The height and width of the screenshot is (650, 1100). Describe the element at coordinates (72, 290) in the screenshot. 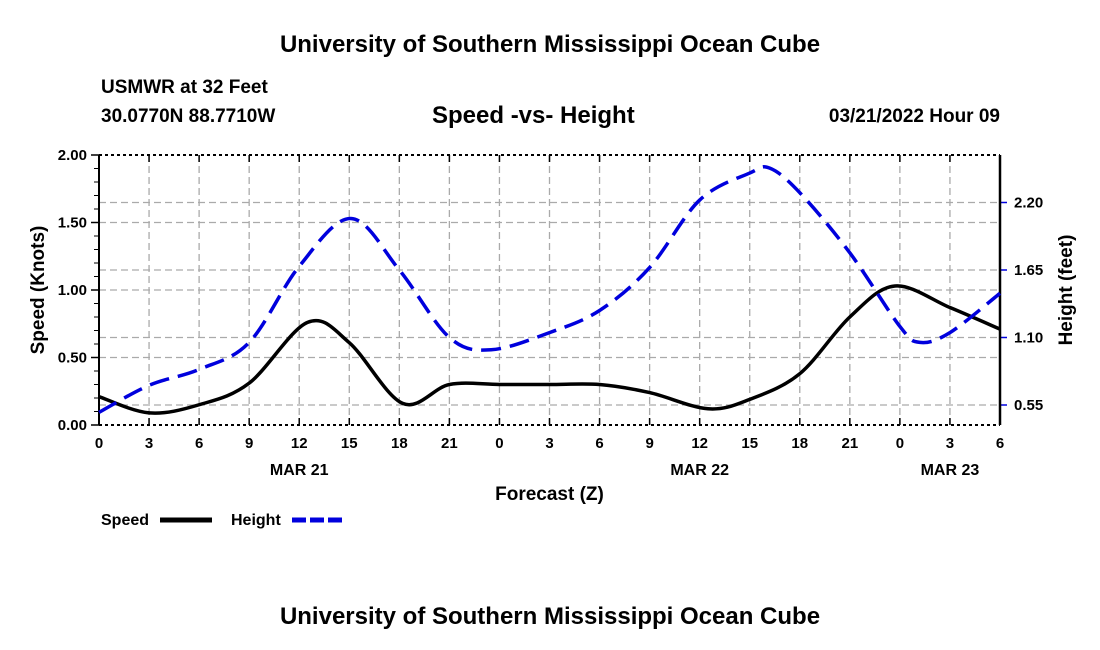

I see `y-tick-label: 1.00` at that location.